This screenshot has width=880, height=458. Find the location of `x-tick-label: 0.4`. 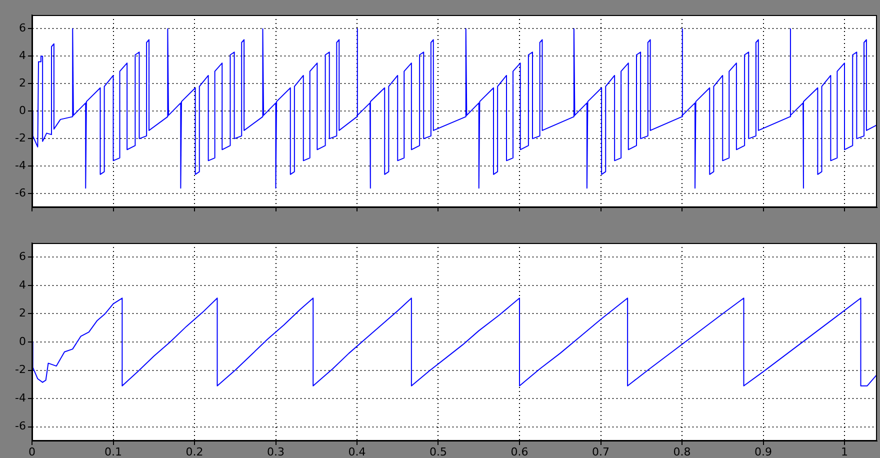

x-tick-label: 0.4 is located at coordinates (357, 451).